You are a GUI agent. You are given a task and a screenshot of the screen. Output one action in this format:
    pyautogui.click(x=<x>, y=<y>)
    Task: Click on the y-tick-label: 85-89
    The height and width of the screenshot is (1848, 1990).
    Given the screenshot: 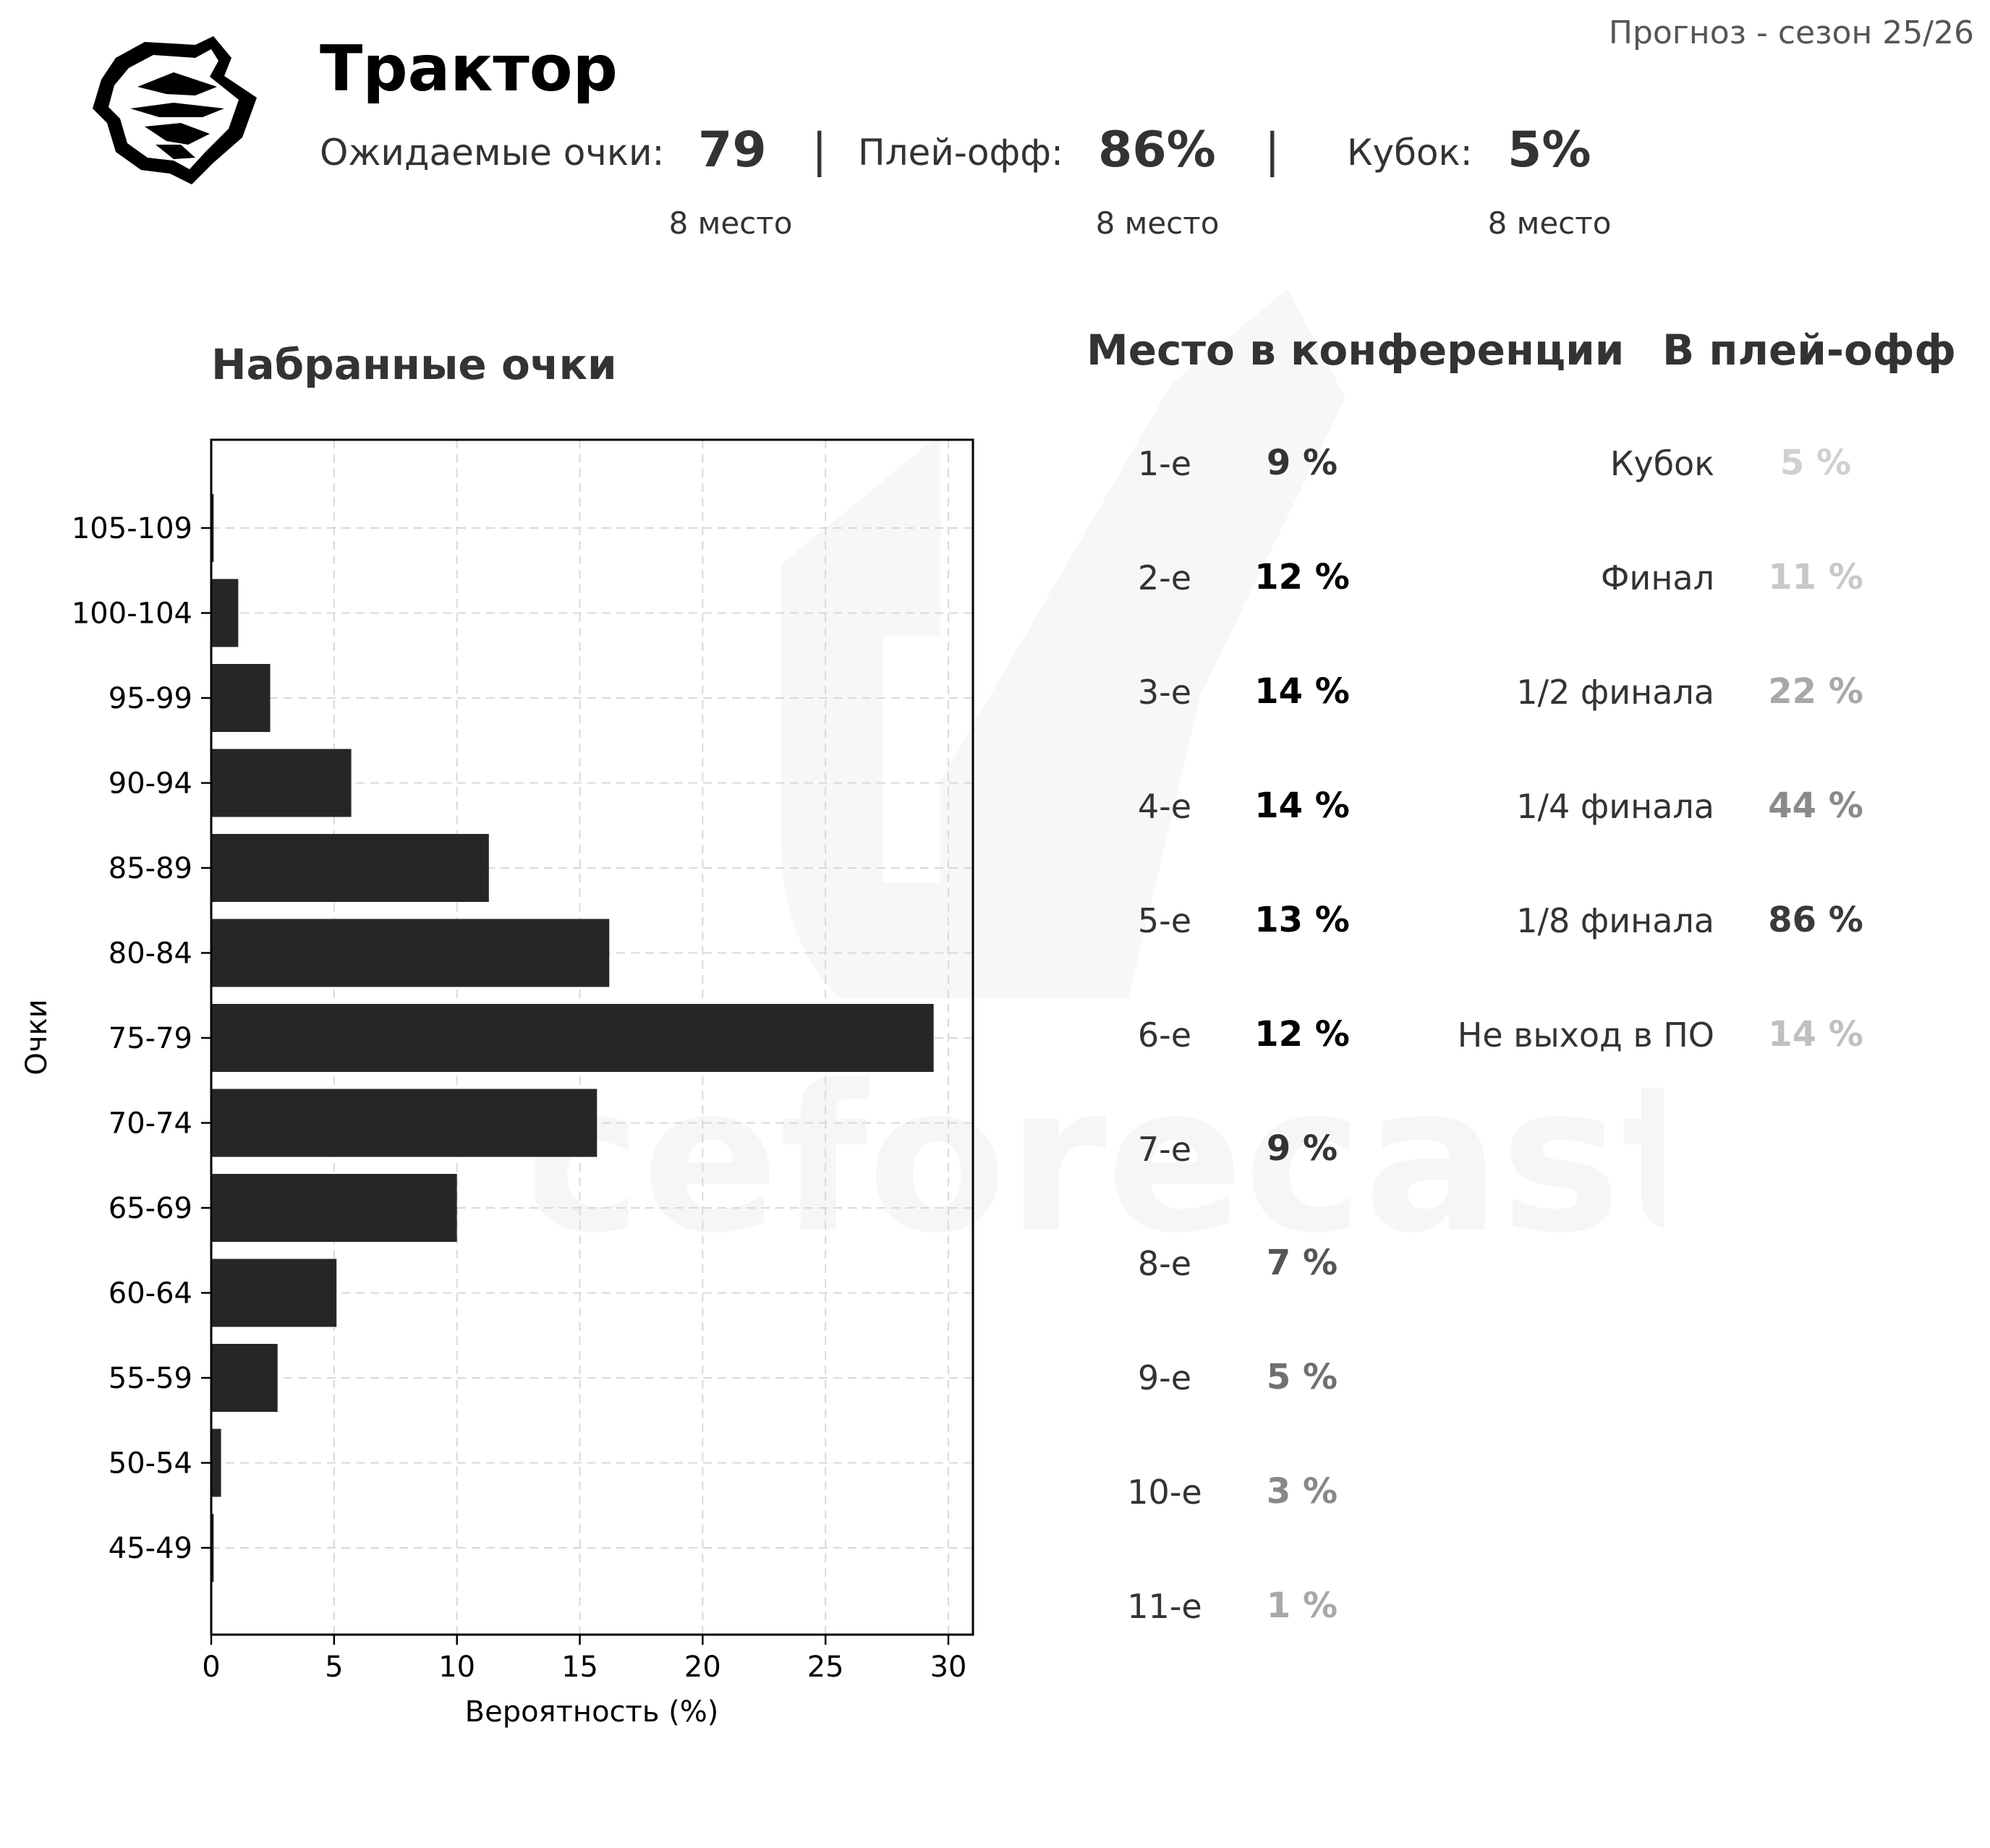 What is the action you would take?
    pyautogui.click(x=150, y=869)
    